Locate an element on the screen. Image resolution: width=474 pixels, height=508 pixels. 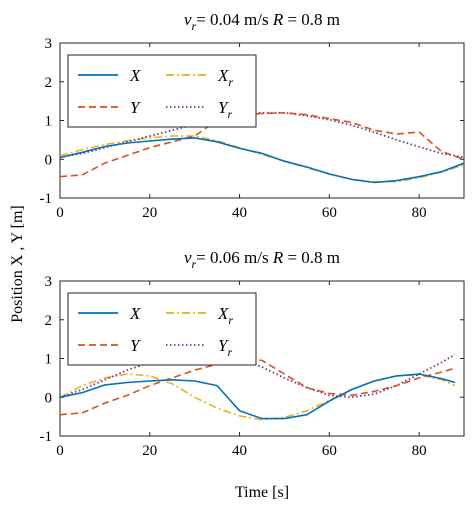
x-axis-label: Time [s] is located at coordinates (262, 492).